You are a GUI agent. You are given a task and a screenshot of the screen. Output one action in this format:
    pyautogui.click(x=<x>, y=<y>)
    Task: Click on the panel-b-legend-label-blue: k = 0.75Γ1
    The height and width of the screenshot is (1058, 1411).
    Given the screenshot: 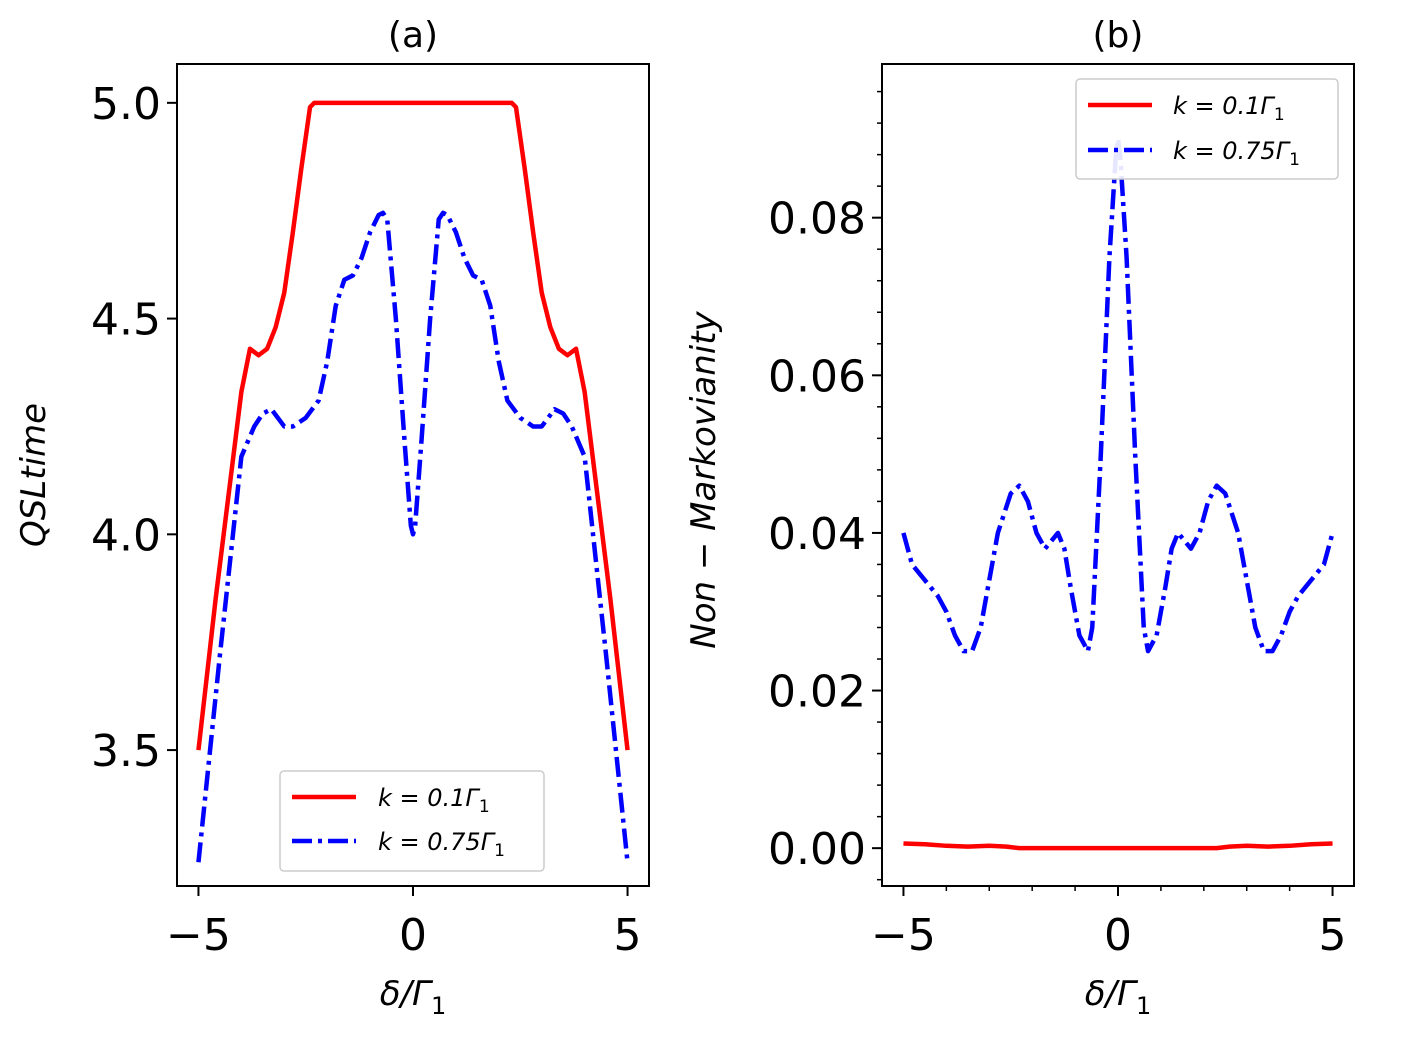 What is the action you would take?
    pyautogui.click(x=1236, y=153)
    